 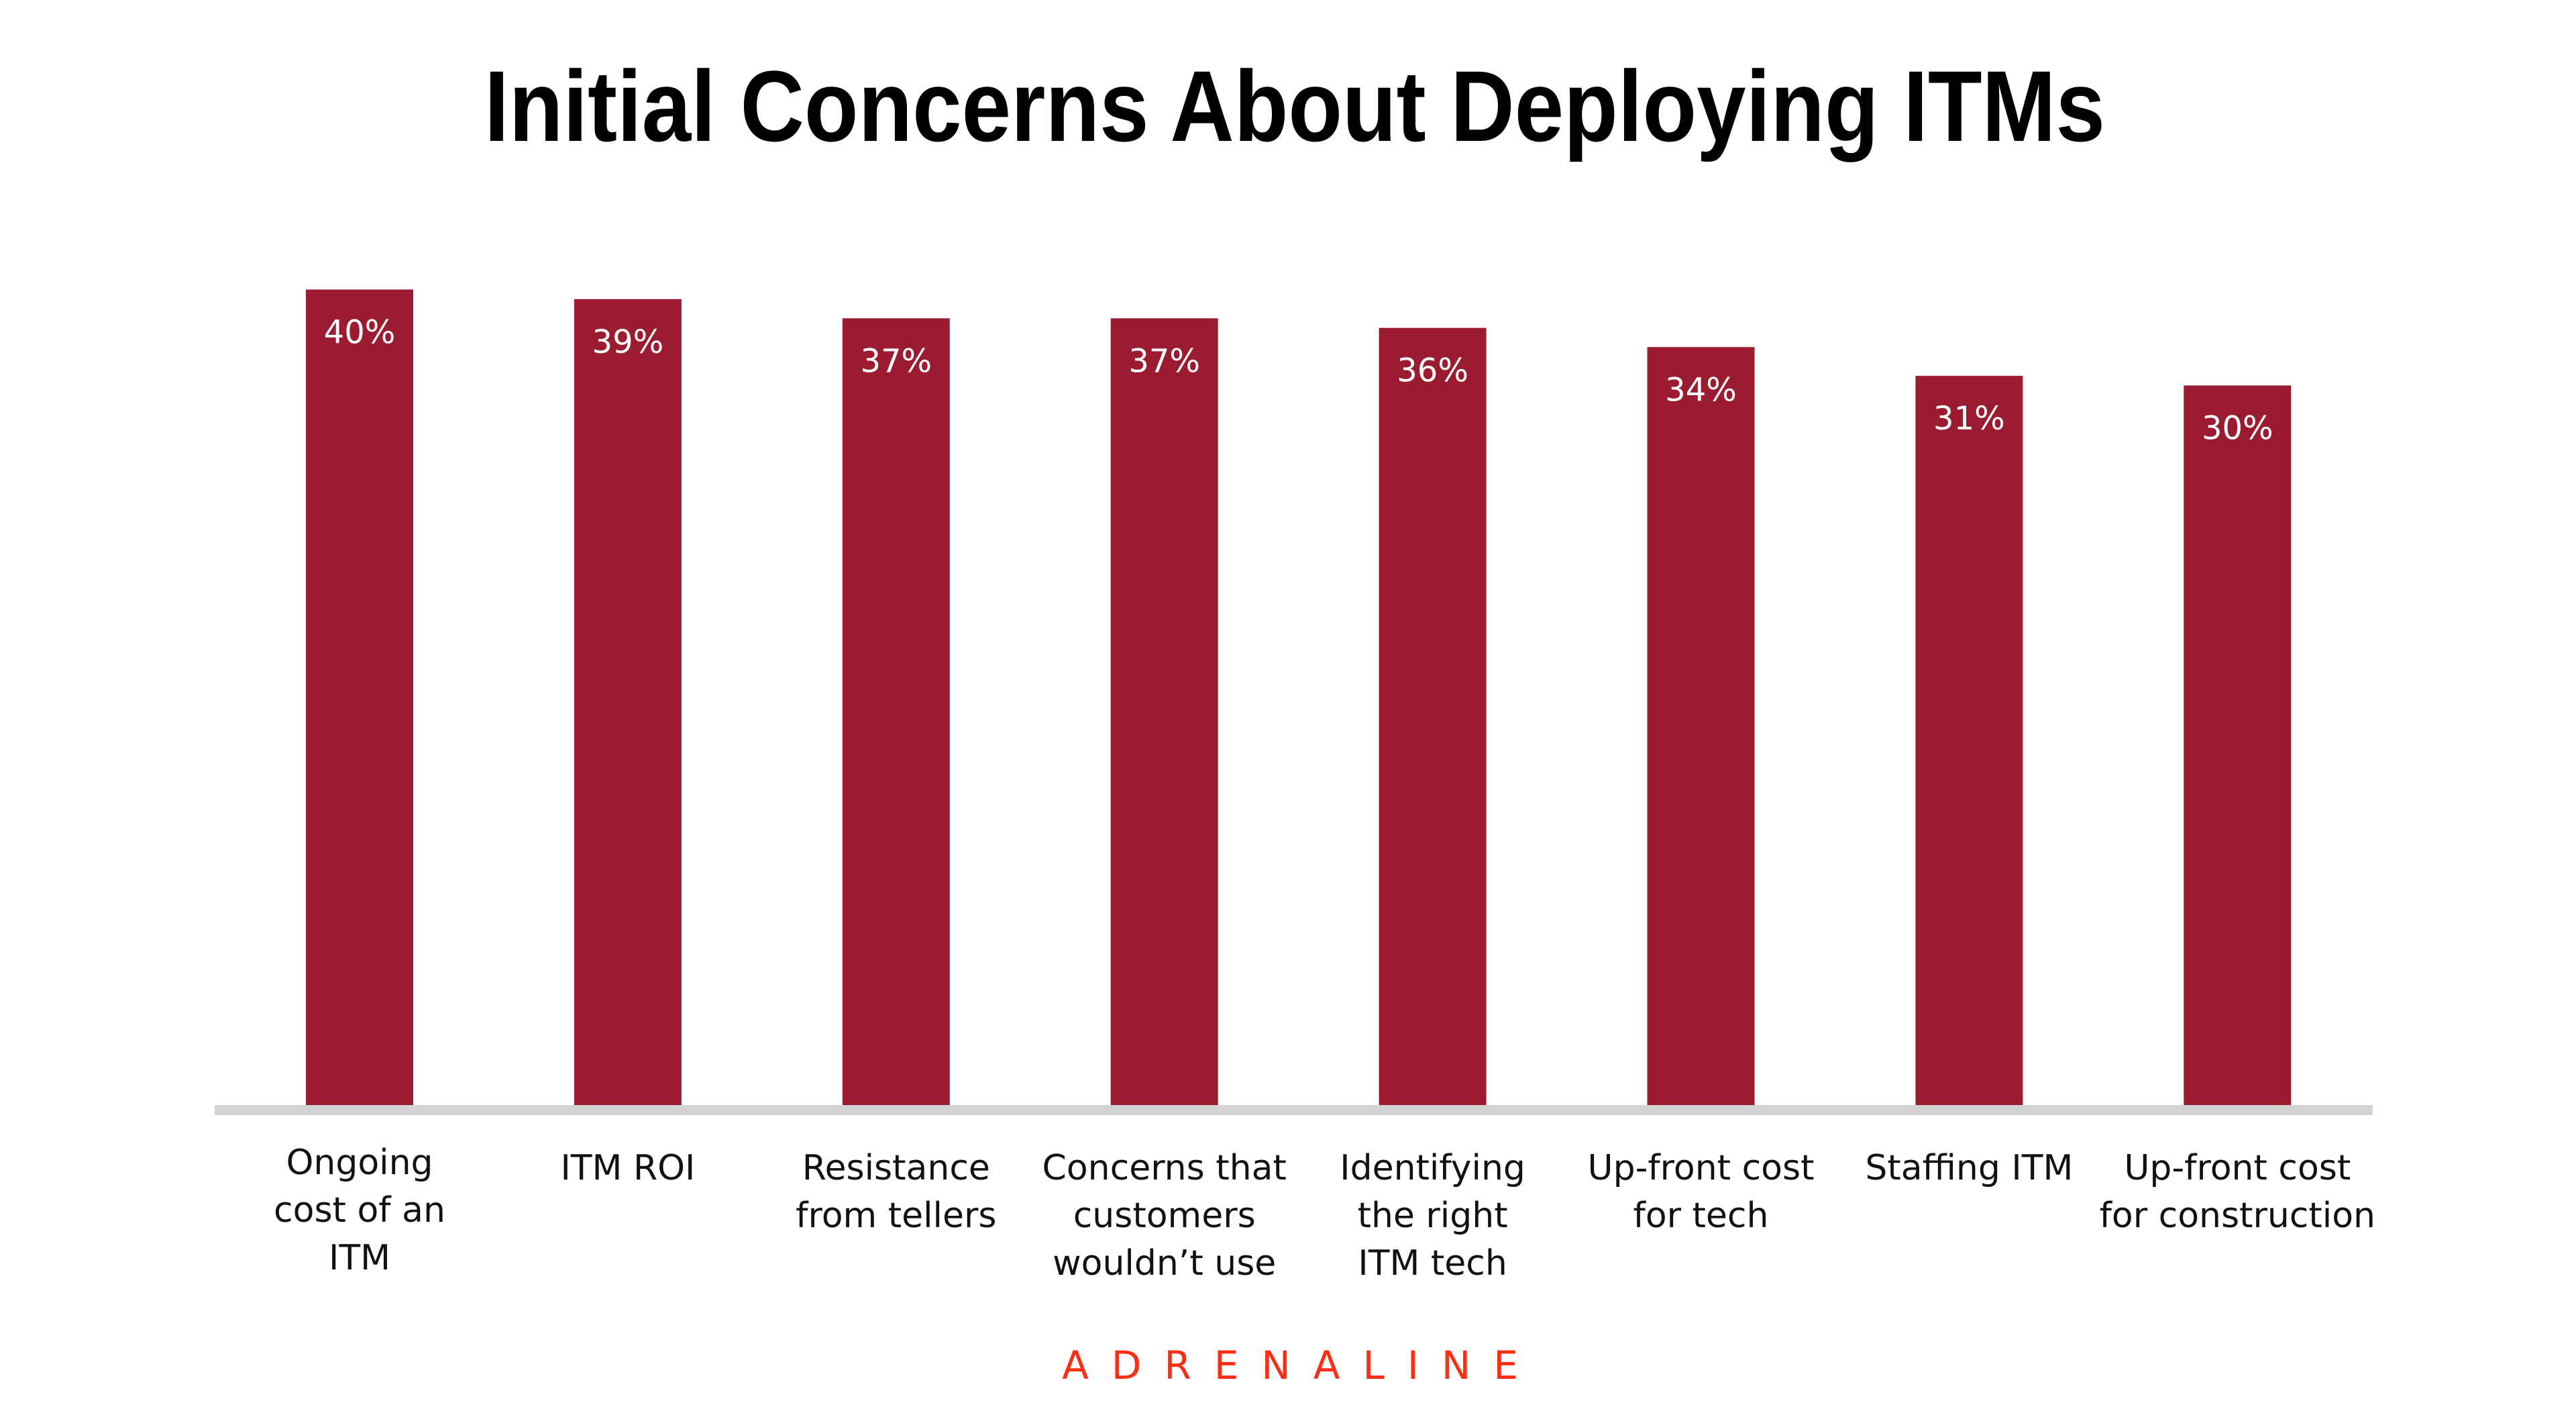 What do you see at coordinates (896, 1168) in the screenshot?
I see `category-label: Resistance` at bounding box center [896, 1168].